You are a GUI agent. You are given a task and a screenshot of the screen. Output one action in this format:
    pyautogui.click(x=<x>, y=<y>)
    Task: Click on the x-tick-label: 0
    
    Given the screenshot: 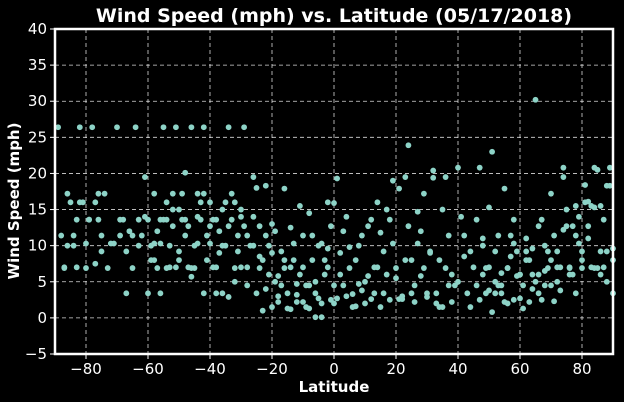 What is the action you would take?
    pyautogui.click(x=334, y=369)
    